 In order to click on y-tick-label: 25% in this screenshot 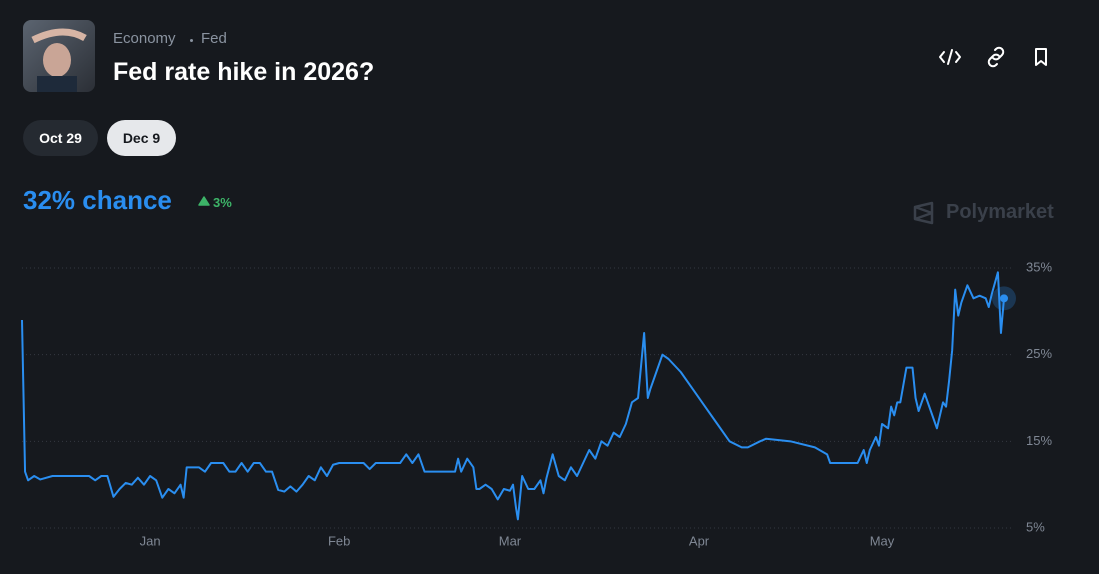, I will do `click(1039, 353)`.